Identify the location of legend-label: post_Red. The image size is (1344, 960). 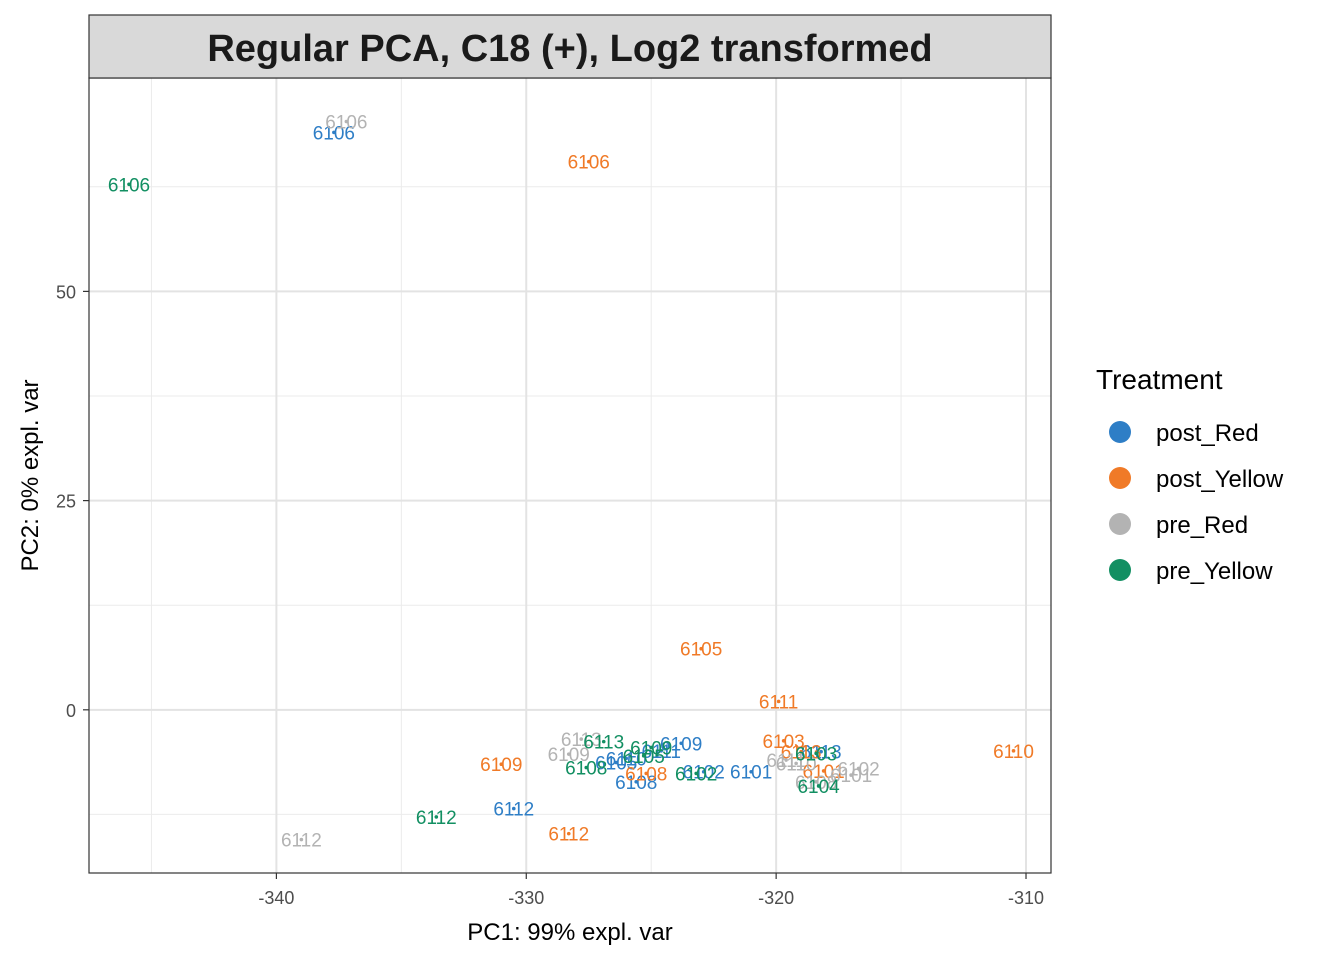
(1207, 433).